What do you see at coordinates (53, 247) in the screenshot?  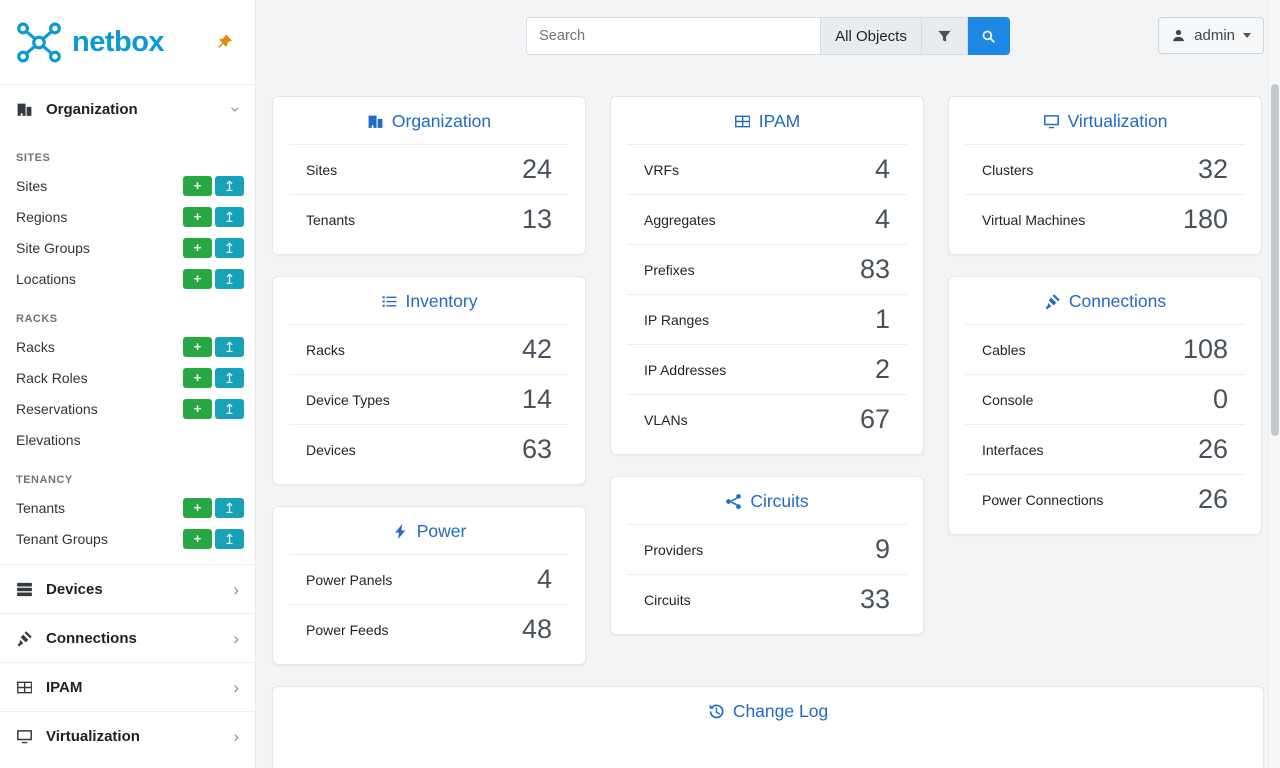 I see `sidebar-item-label: Site Groups` at bounding box center [53, 247].